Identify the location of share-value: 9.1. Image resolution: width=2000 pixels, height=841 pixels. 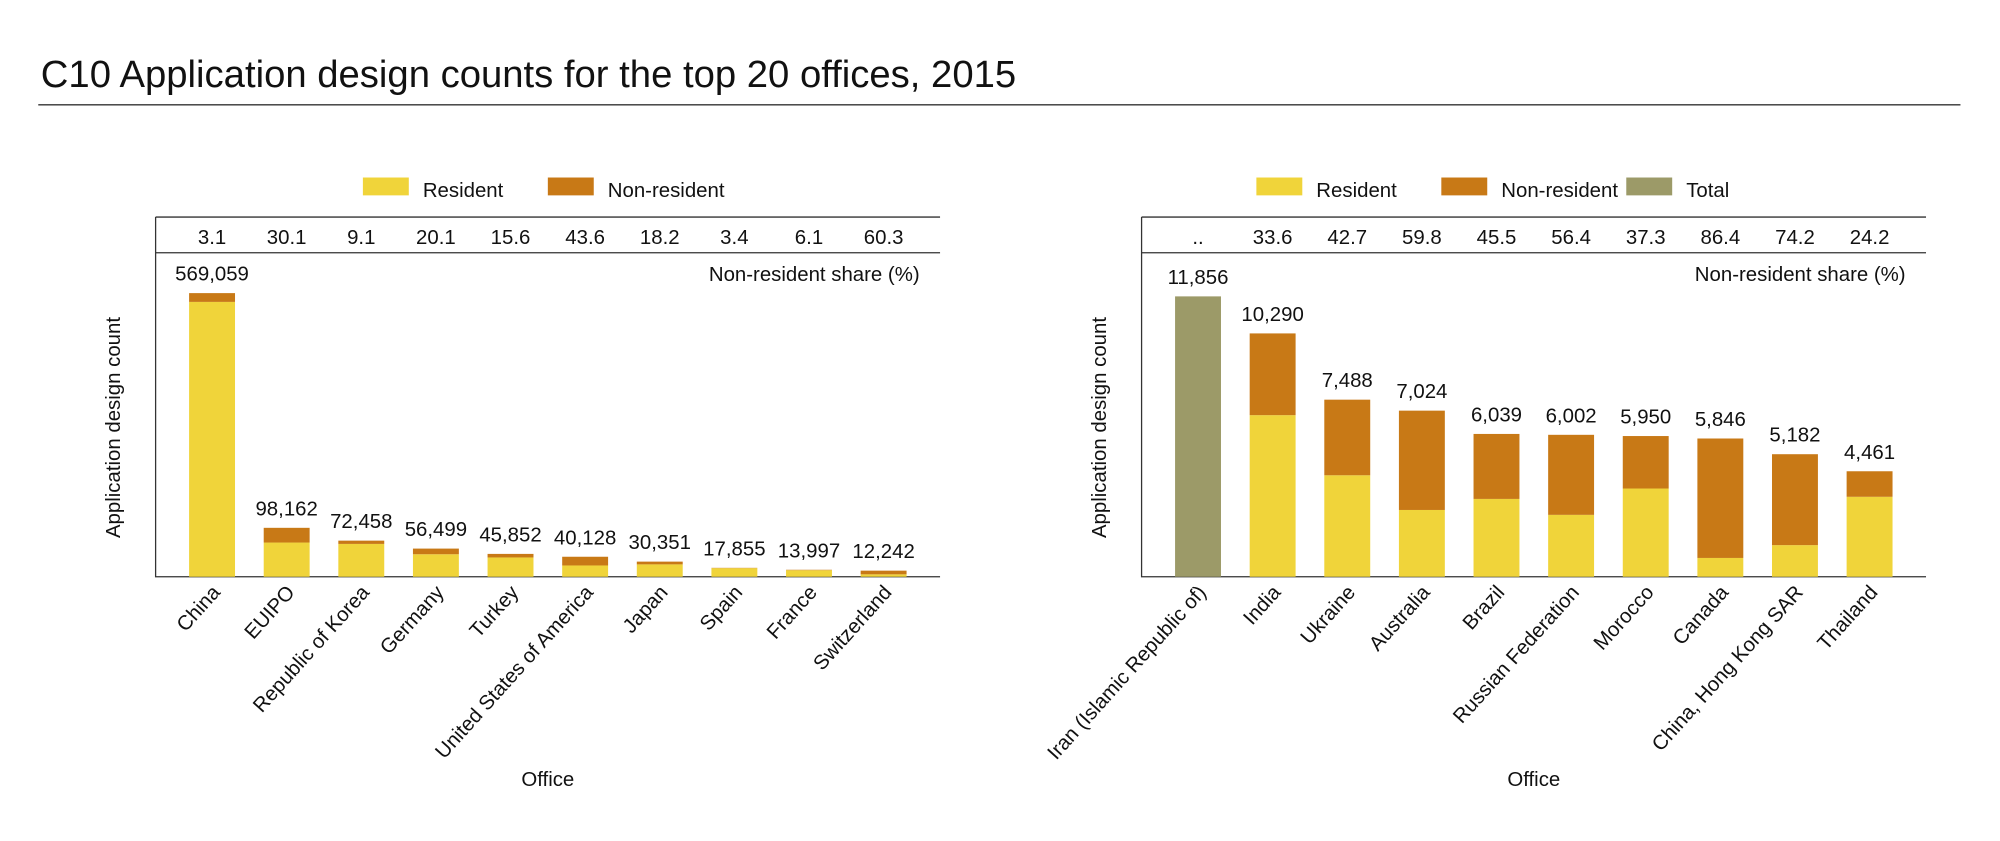
(361, 238).